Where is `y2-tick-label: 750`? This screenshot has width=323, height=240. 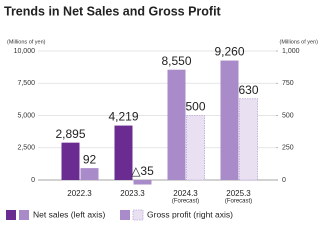 y2-tick-label: 750 is located at coordinates (288, 83).